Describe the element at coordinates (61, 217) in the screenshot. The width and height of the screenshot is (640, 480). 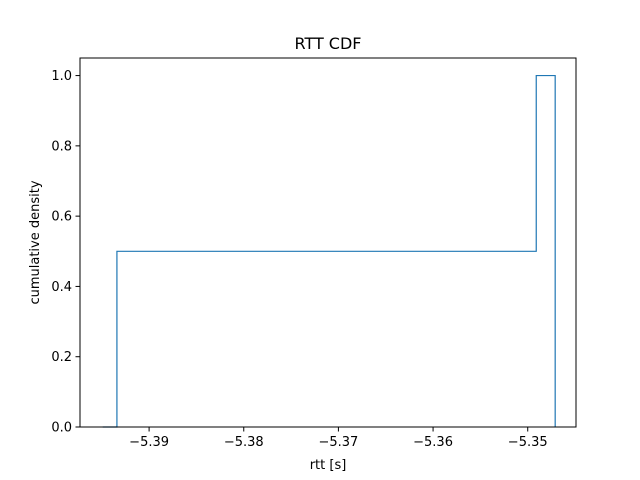
I see `y-tick-label: 0.6` at that location.